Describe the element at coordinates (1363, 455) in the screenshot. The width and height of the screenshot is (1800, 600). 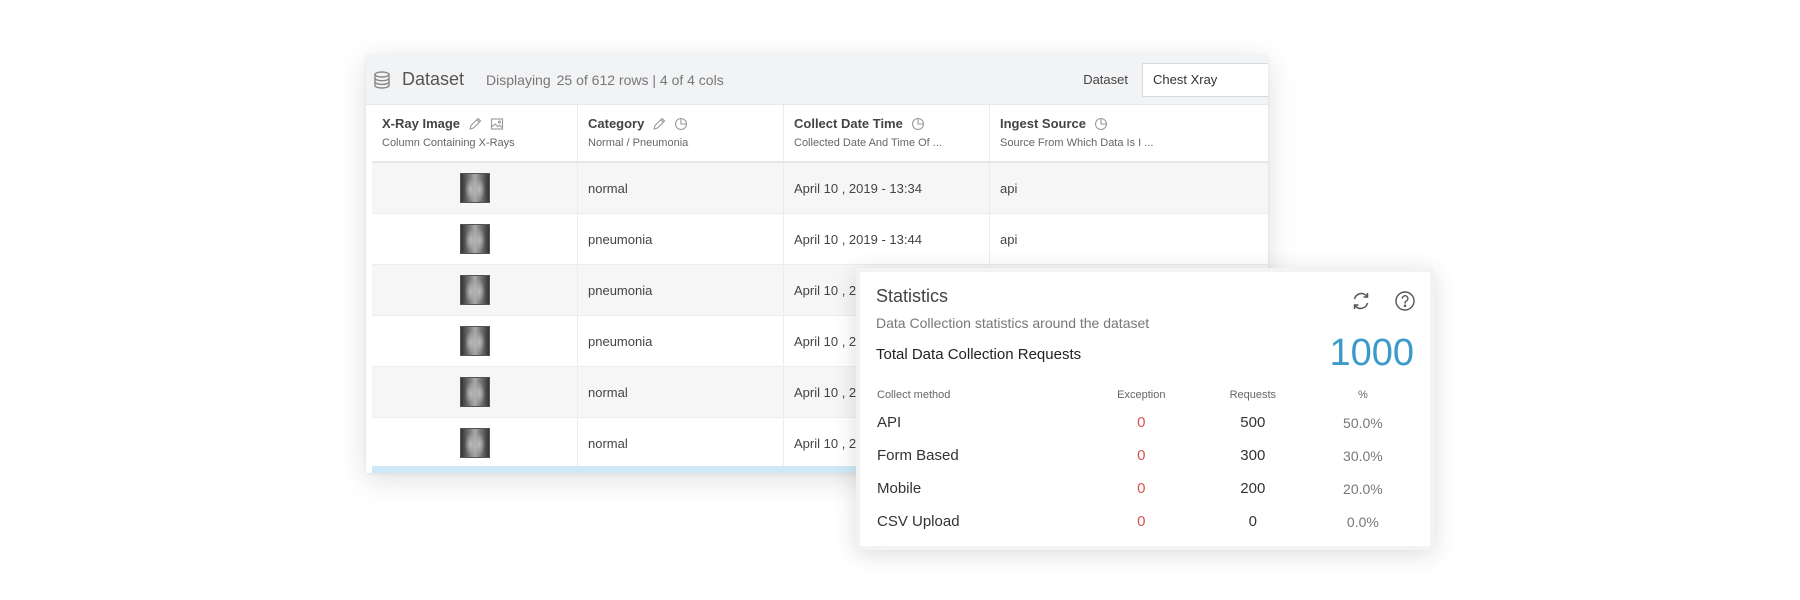
I see `percent-value: 30.0%` at that location.